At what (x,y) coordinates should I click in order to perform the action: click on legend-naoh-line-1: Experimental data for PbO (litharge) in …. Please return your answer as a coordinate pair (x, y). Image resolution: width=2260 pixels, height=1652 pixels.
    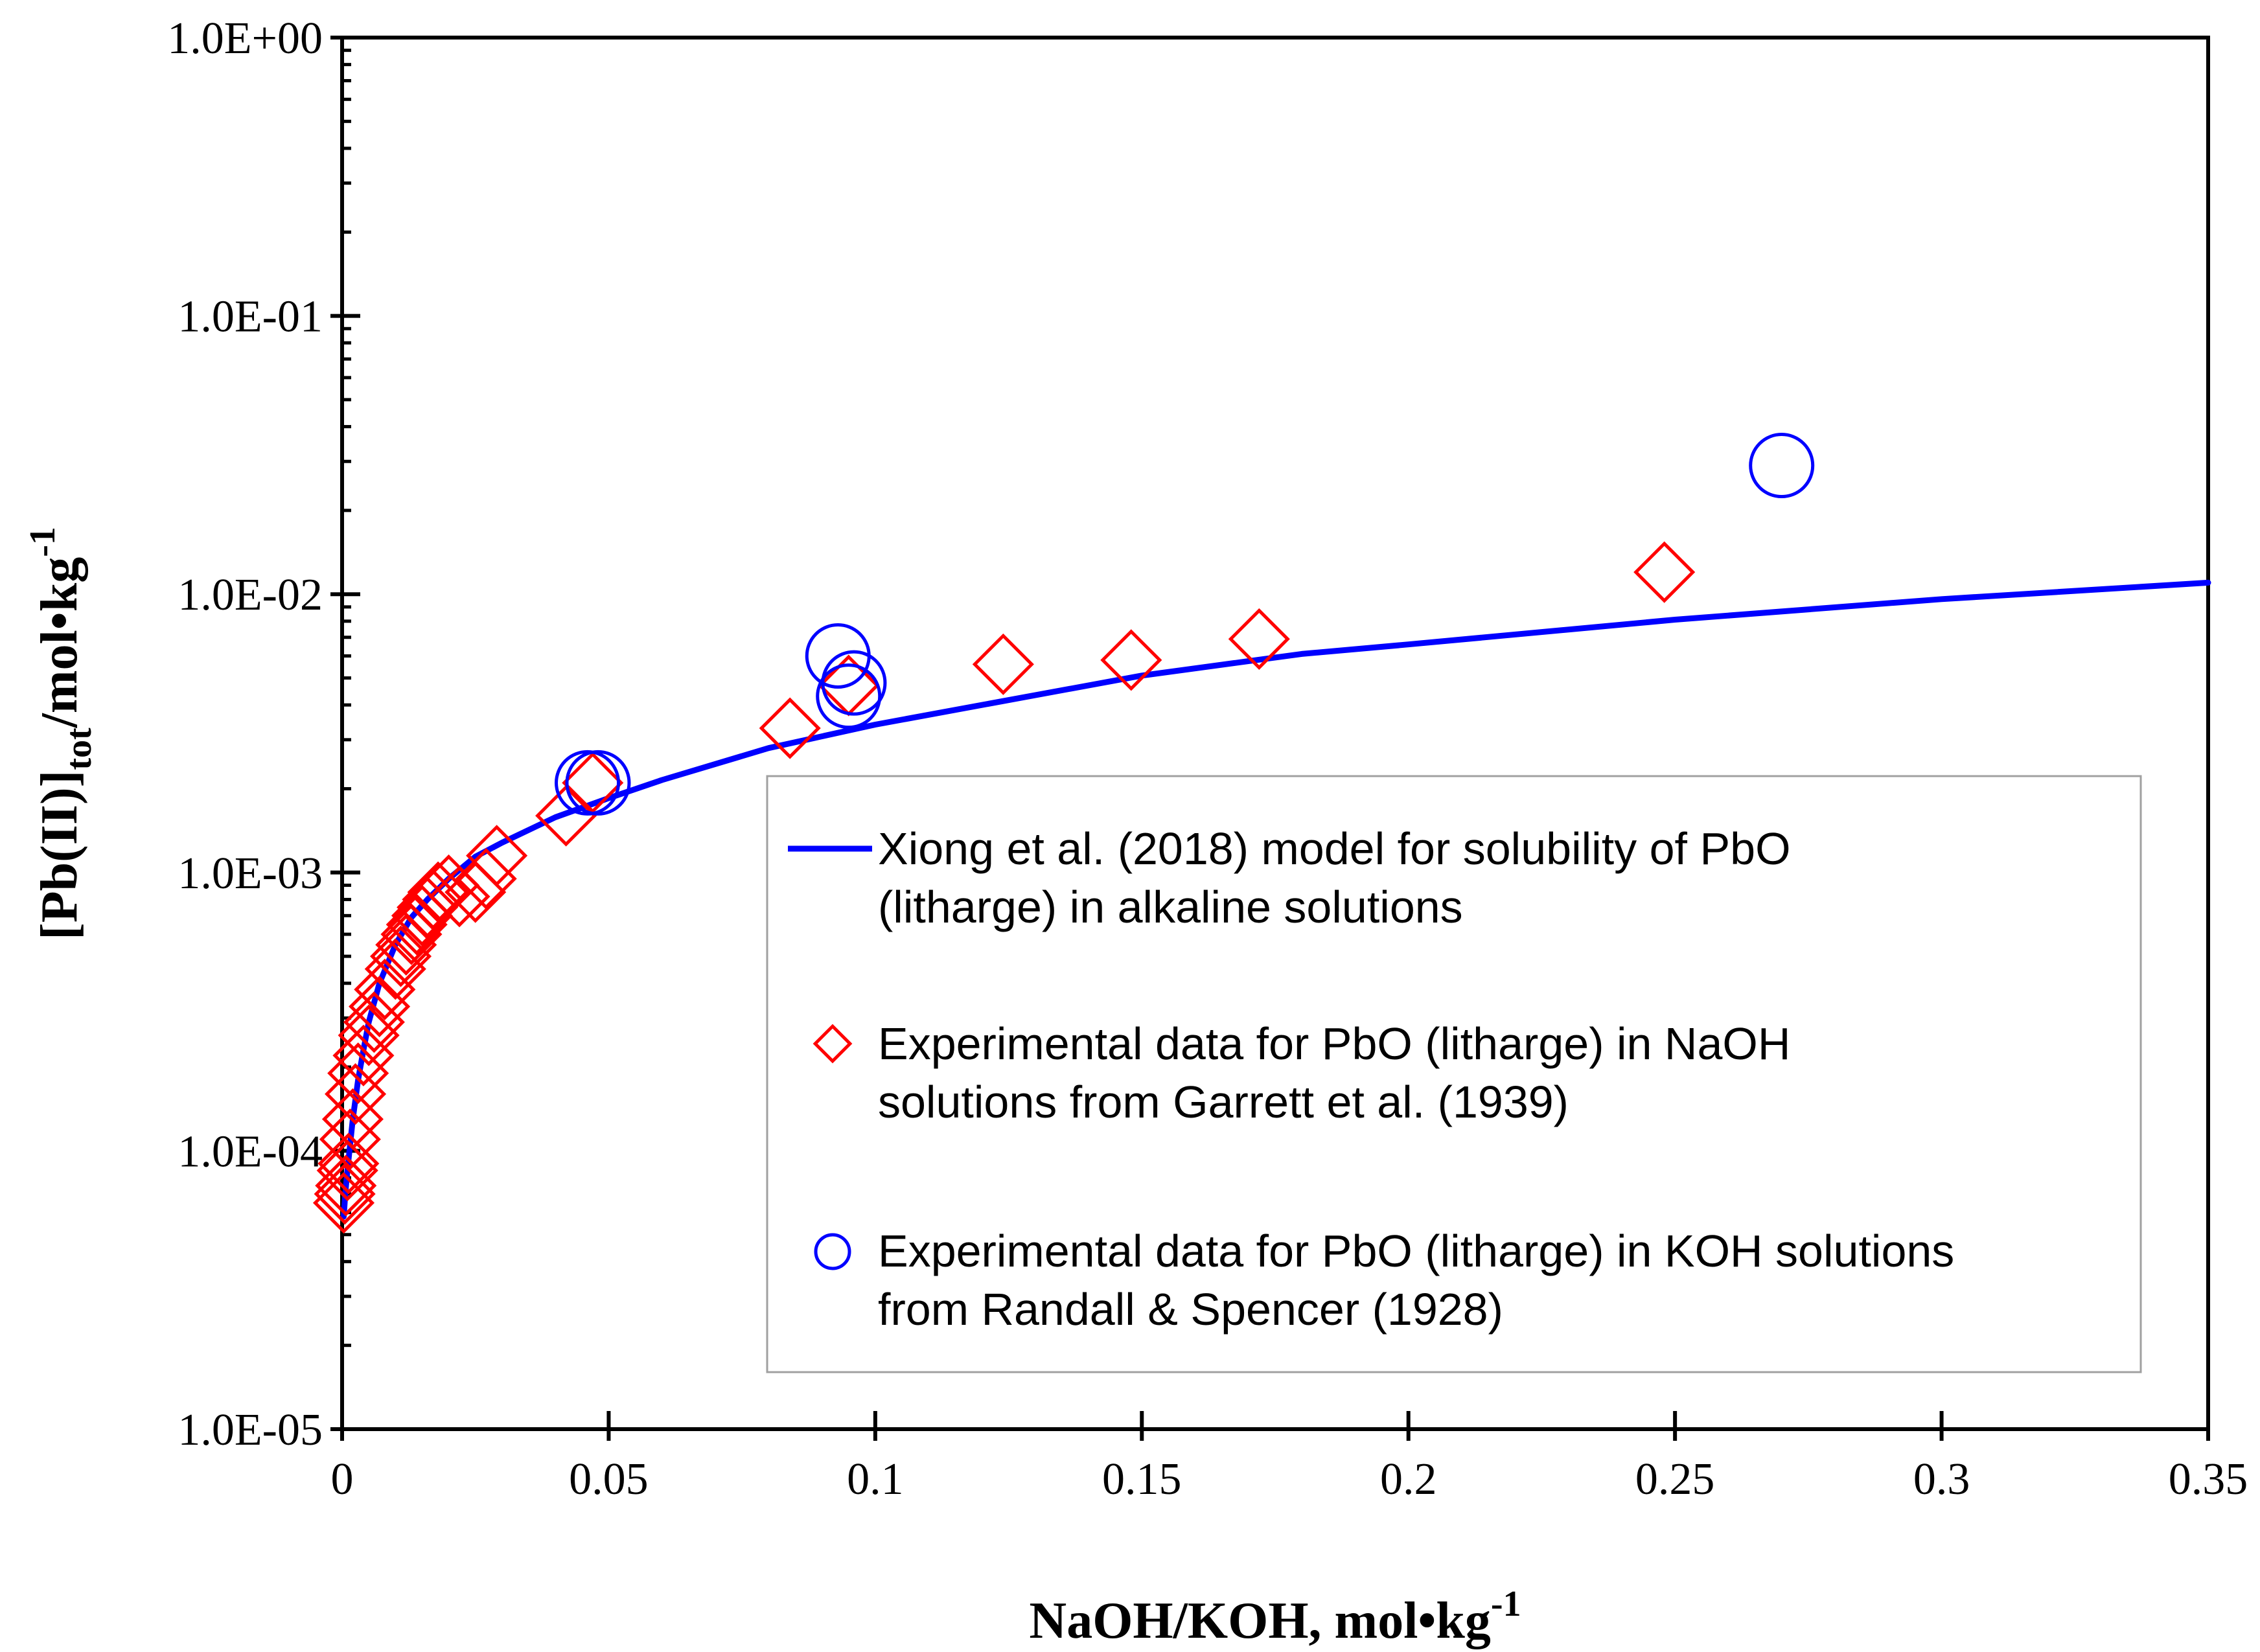
    Looking at the image, I should click on (1334, 1043).